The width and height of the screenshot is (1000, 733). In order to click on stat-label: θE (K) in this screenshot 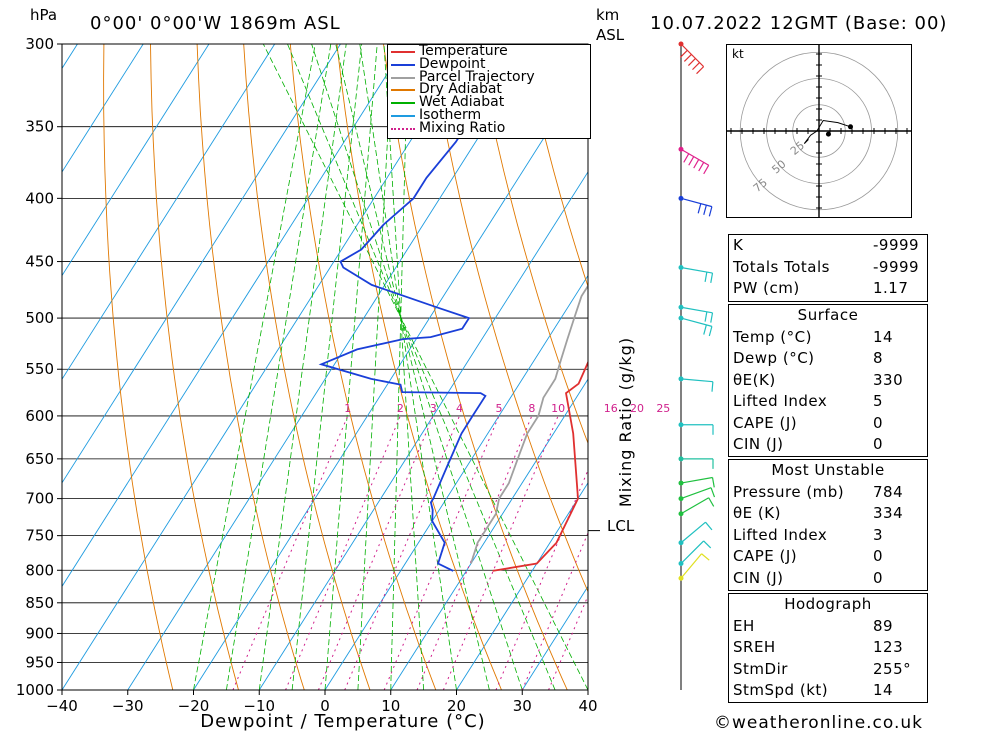, I will do `click(757, 513)`.